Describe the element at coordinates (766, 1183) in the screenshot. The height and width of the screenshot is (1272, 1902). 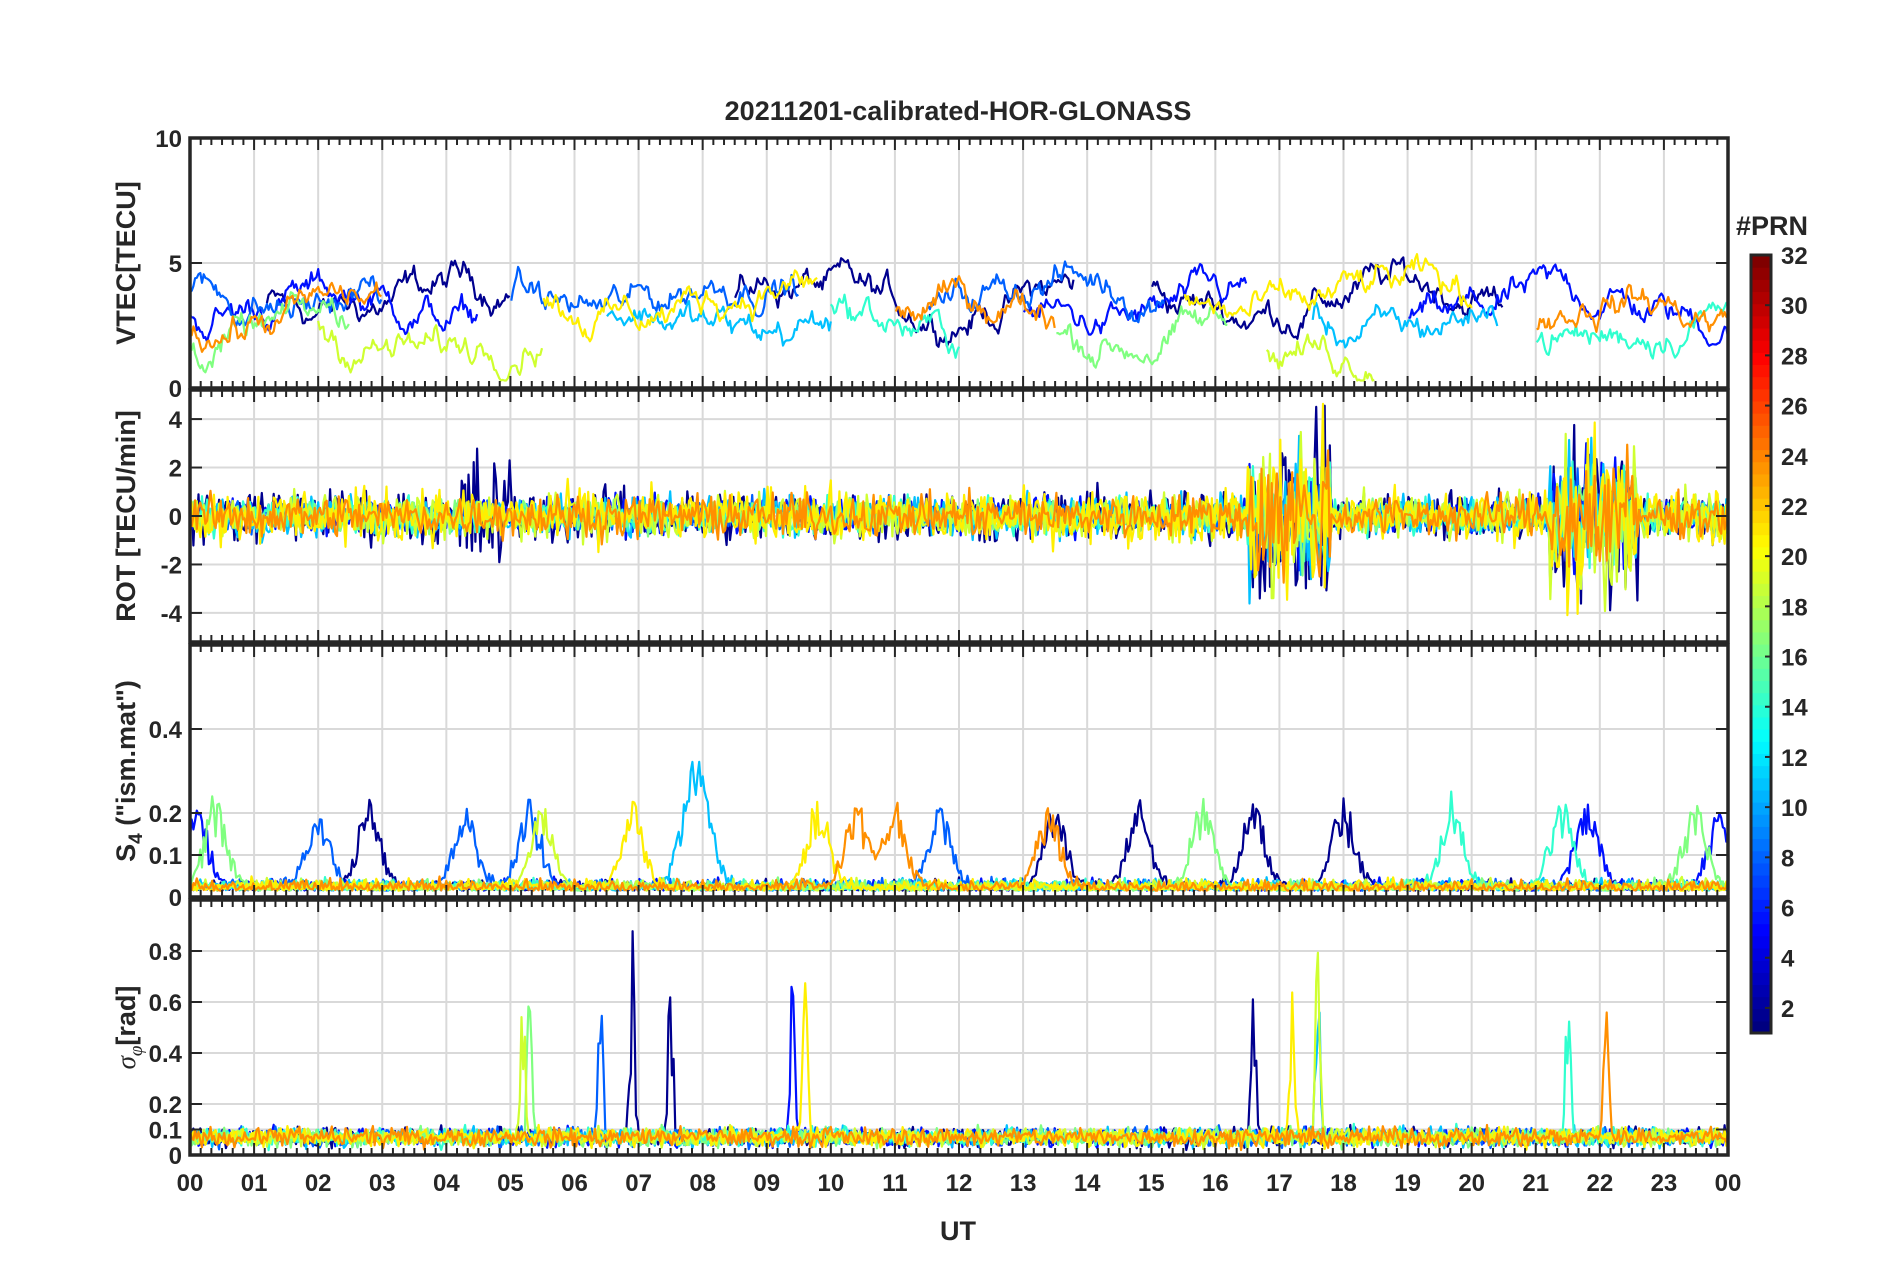
I see `x-tick-label: 09` at that location.